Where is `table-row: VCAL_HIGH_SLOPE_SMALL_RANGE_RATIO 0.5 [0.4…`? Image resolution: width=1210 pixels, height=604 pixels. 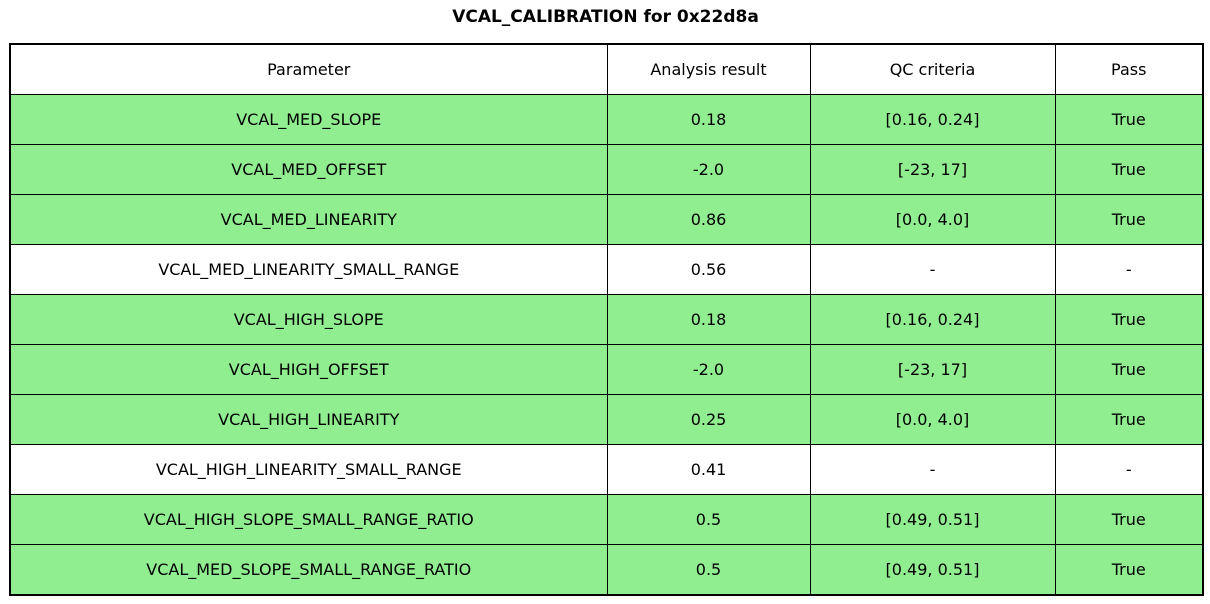
table-row: VCAL_HIGH_SLOPE_SMALL_RANGE_RATIO 0.5 [0.4… is located at coordinates (606, 519).